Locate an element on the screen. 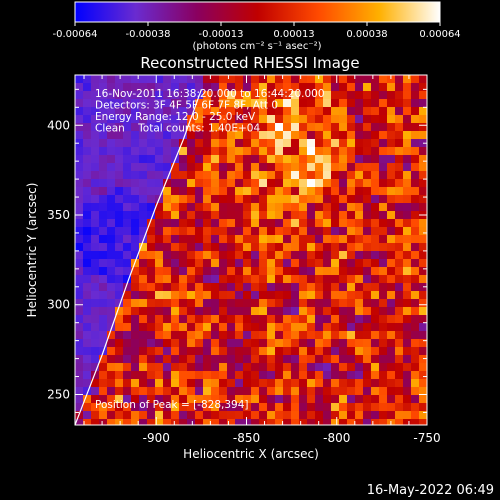 The height and width of the screenshot is (500, 500). y-tick-label: 250 is located at coordinates (58, 394).